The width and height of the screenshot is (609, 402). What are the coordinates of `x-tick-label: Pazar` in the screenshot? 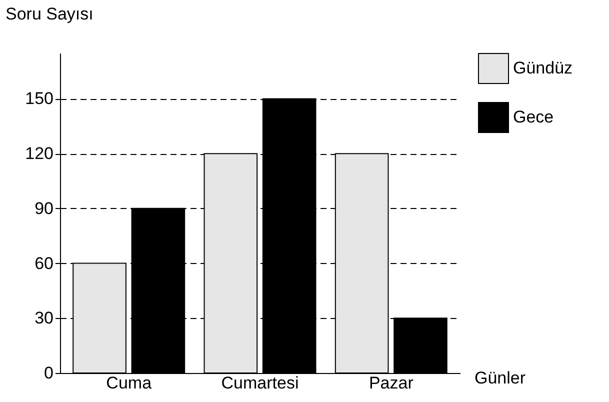 It's located at (391, 383).